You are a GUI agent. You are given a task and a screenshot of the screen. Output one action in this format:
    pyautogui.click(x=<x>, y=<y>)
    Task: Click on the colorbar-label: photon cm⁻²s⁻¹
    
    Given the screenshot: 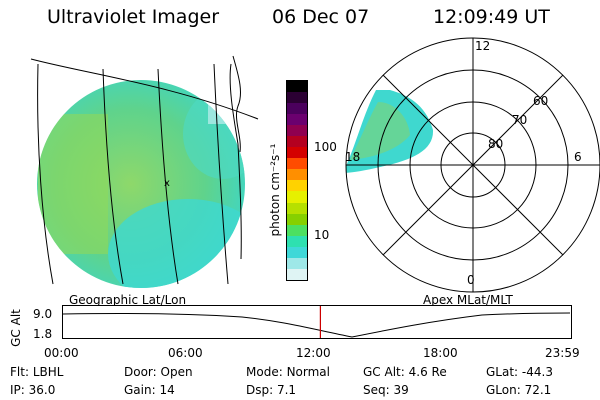 What is the action you would take?
    pyautogui.click(x=275, y=190)
    